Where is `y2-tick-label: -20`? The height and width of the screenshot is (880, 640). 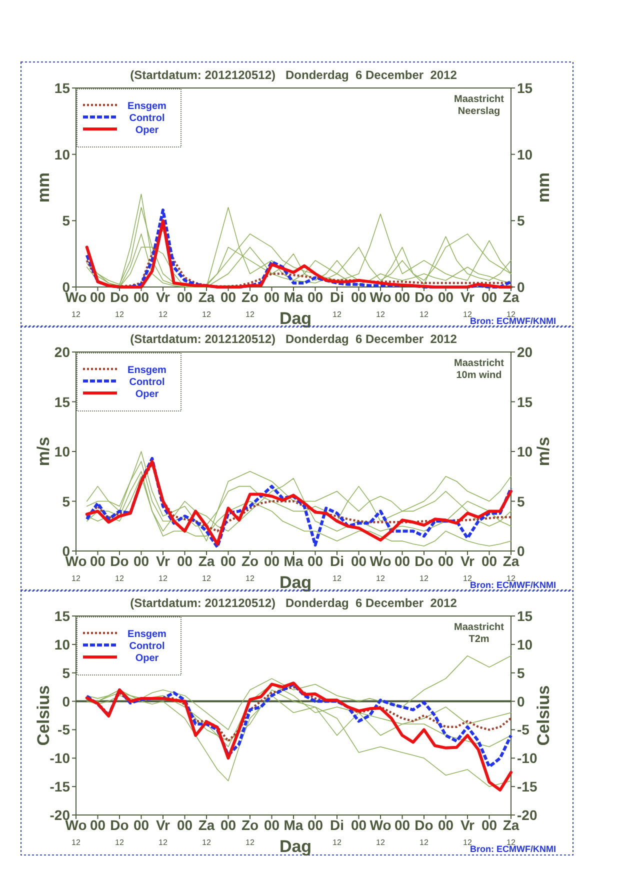
y2-tick-label: -20 is located at coordinates (527, 815).